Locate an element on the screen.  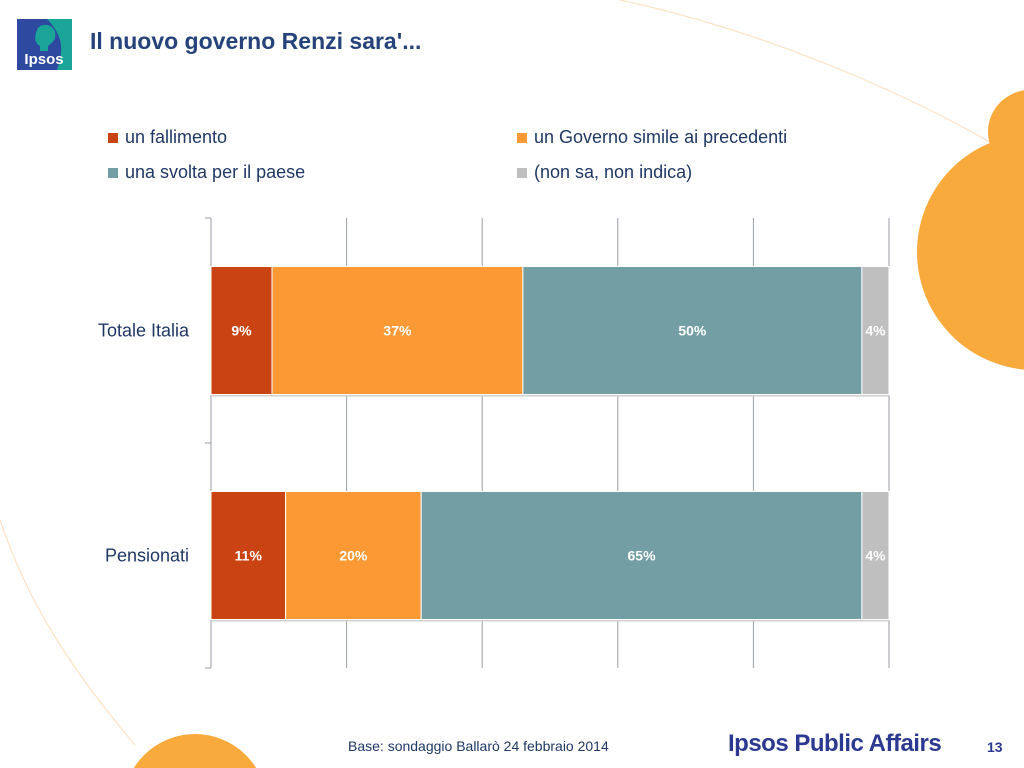
legend-item-svolta: una svolta per il paese is located at coordinates (206, 172).